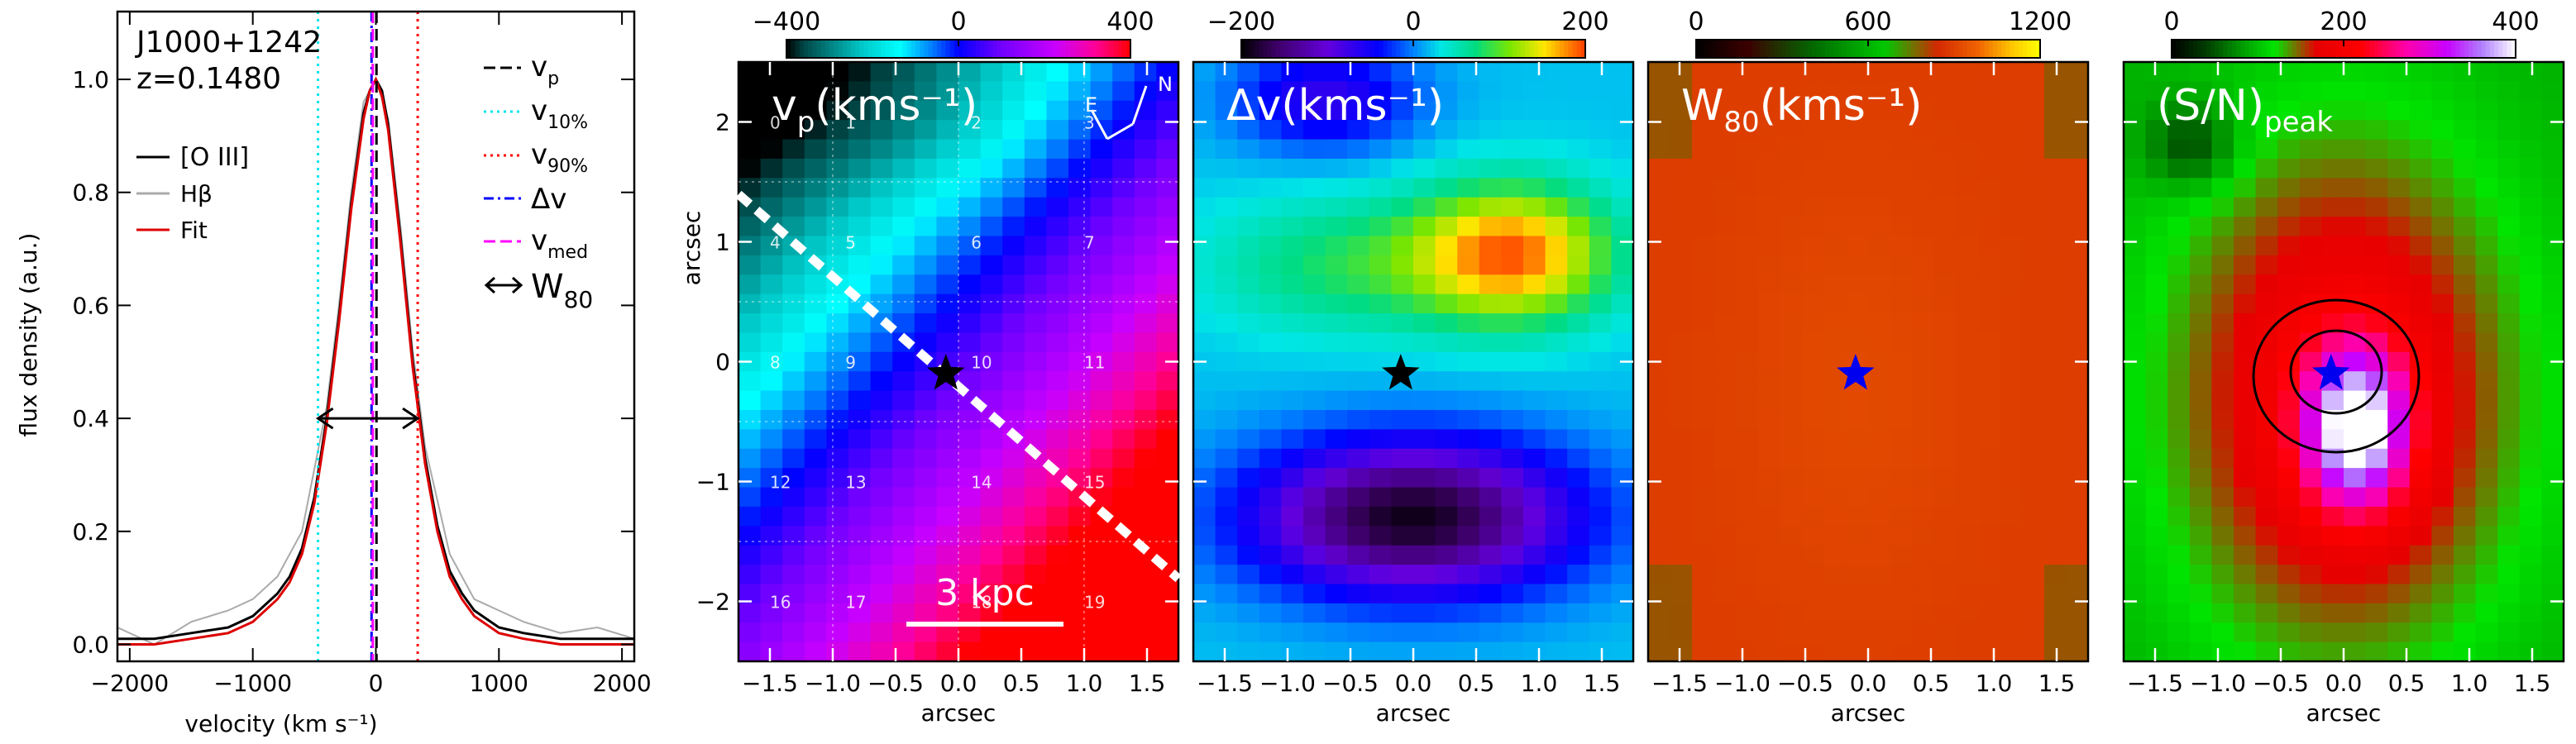 This screenshot has width=2576, height=744. What do you see at coordinates (1867, 21) in the screenshot?
I see `colorbar-tick-label: 600` at bounding box center [1867, 21].